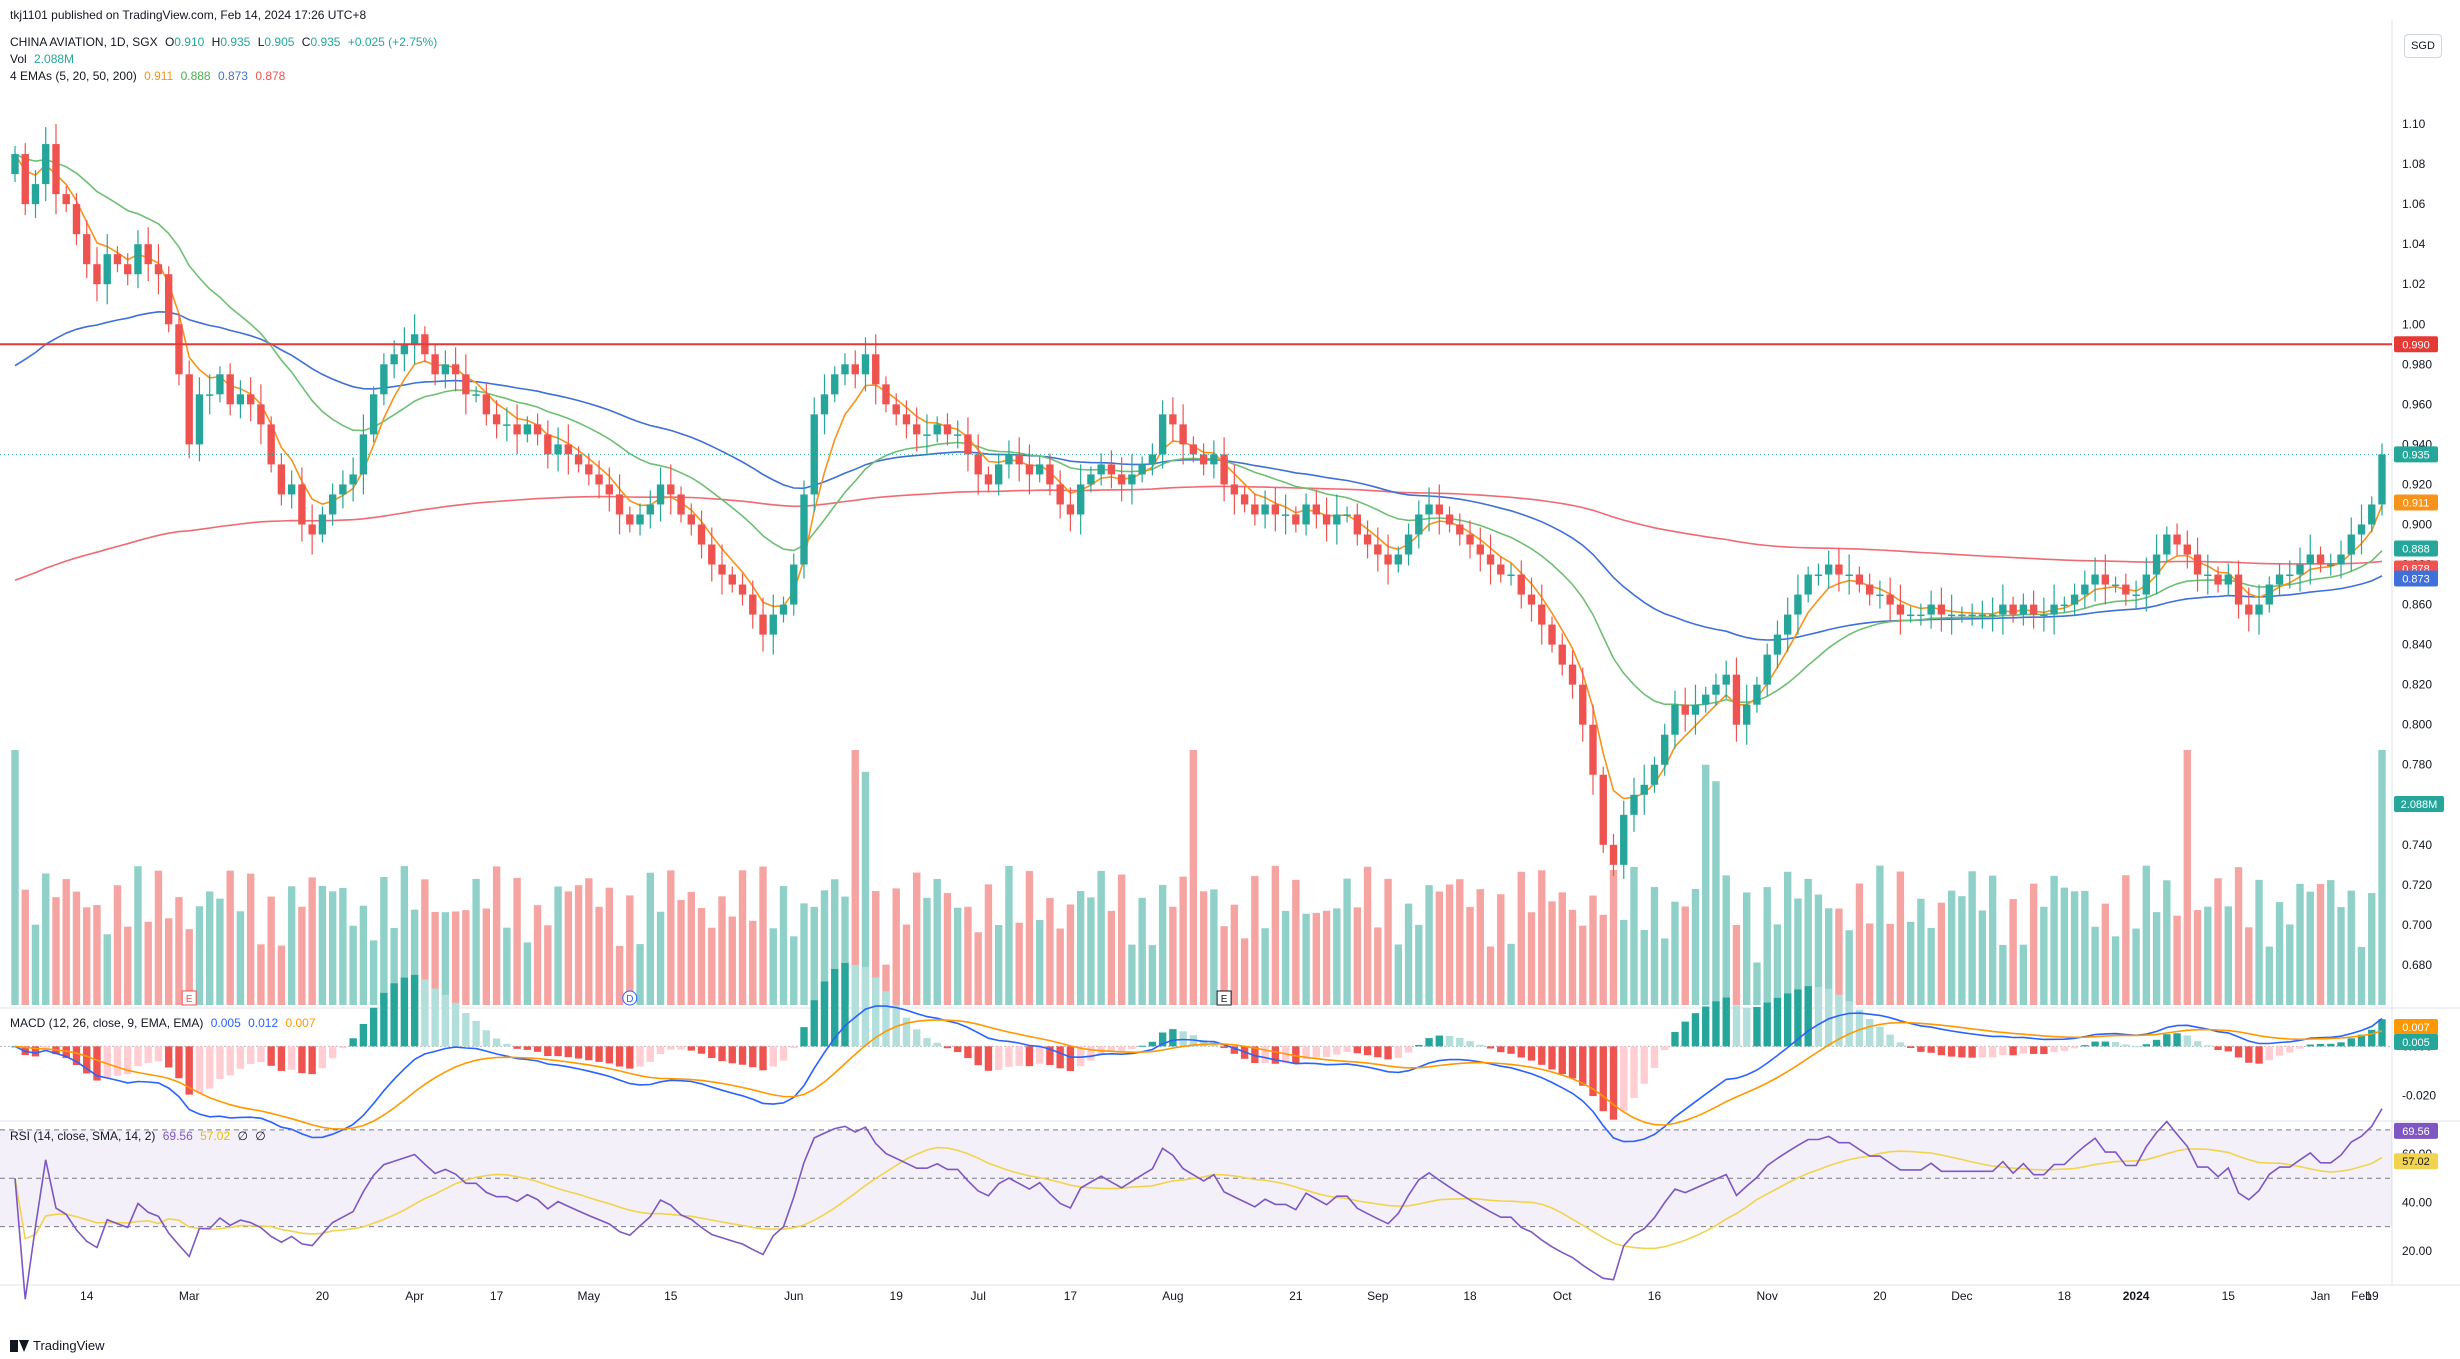 The width and height of the screenshot is (2460, 1359). What do you see at coordinates (588, 1296) in the screenshot?
I see `time-tick-label: May` at bounding box center [588, 1296].